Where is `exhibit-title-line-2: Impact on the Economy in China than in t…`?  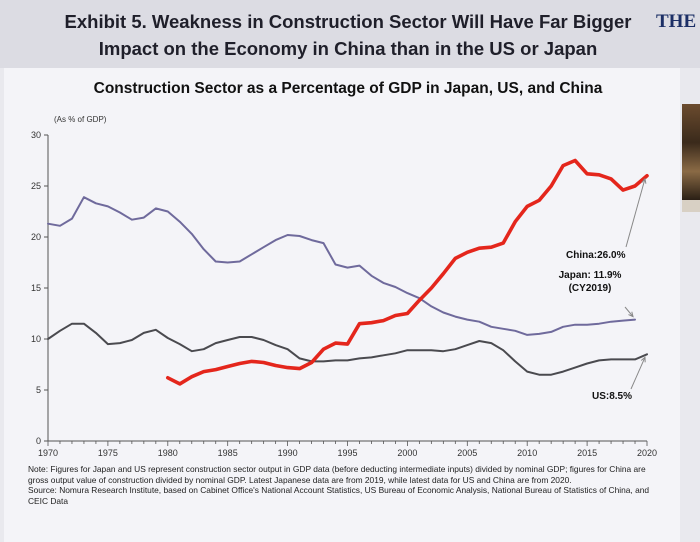 exhibit-title-line-2: Impact on the Economy in China than in t… is located at coordinates (348, 48).